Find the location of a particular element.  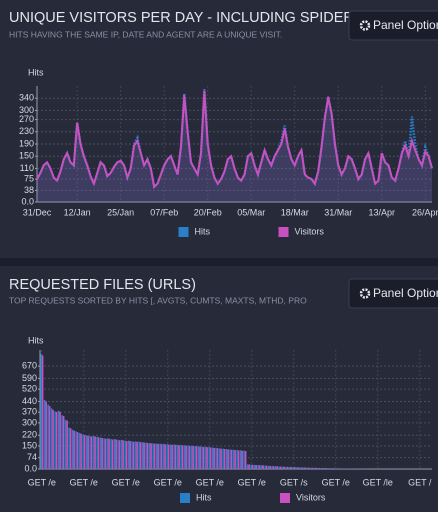

x-tick-label: 18/Mar is located at coordinates (295, 212).